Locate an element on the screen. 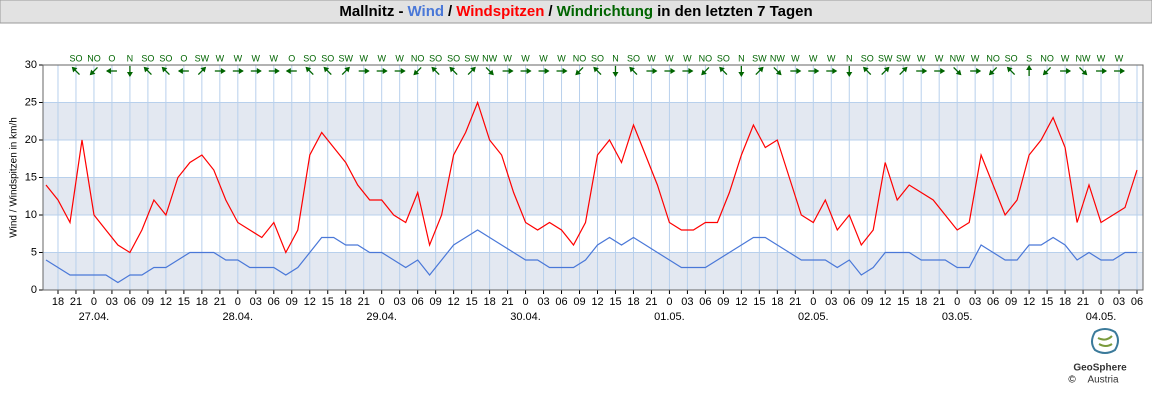  y-tick-label: 15 is located at coordinates (31, 177).